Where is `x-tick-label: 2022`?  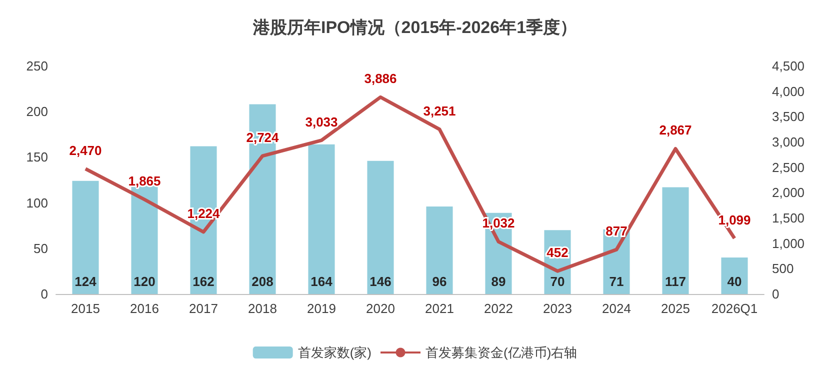 x-tick-label: 2022 is located at coordinates (498, 308).